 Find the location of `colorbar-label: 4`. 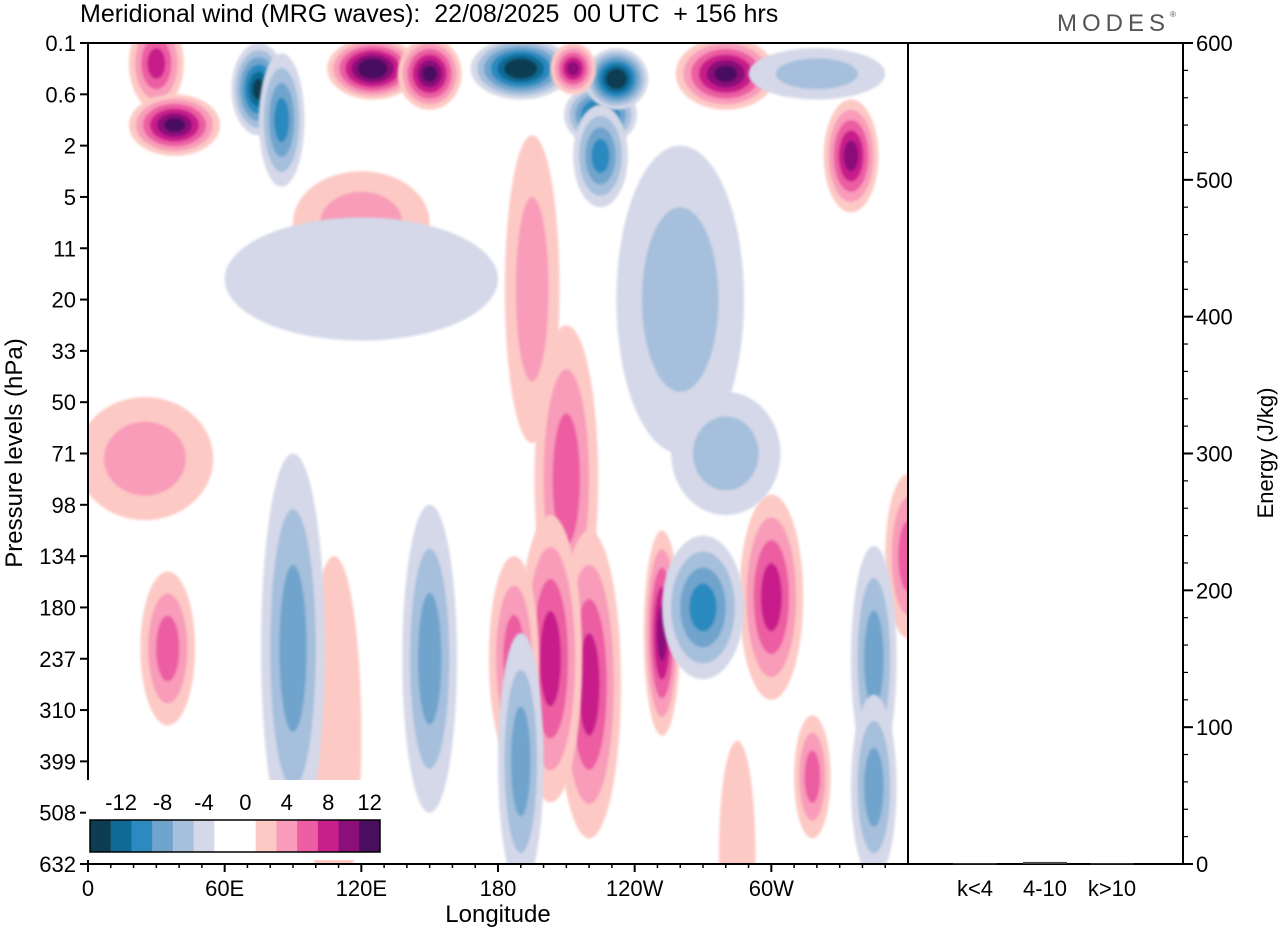

colorbar-label: 4 is located at coordinates (287, 802).